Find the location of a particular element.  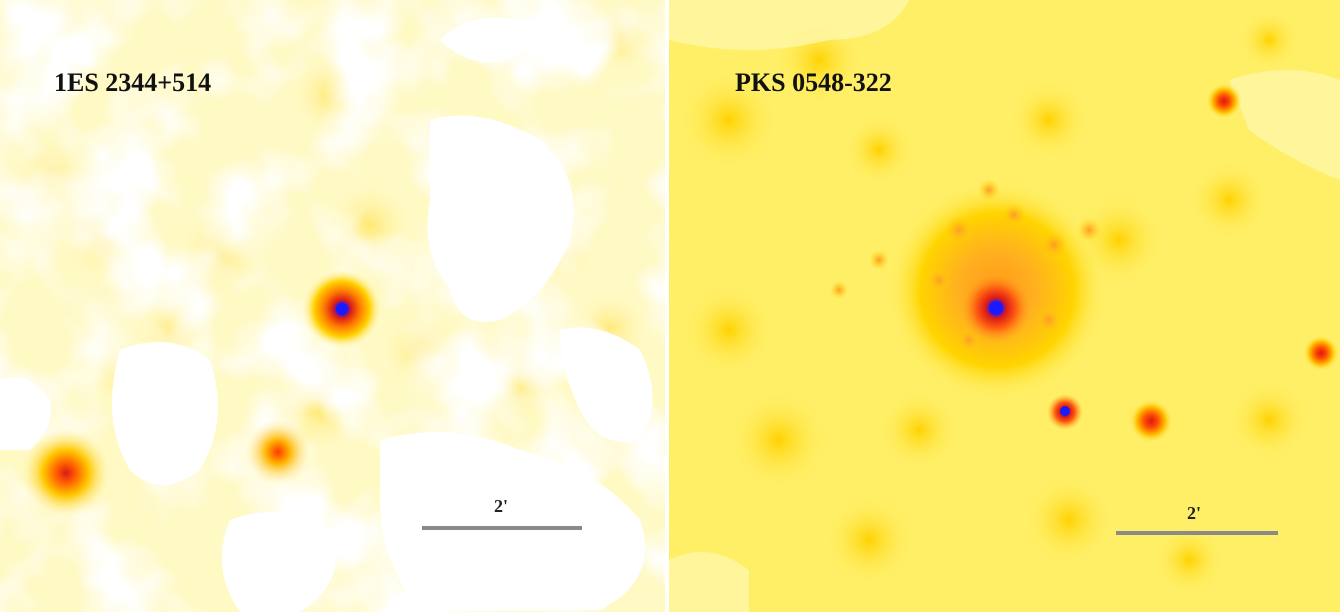

target-label-right: PKS 0548-322 is located at coordinates (813, 82).